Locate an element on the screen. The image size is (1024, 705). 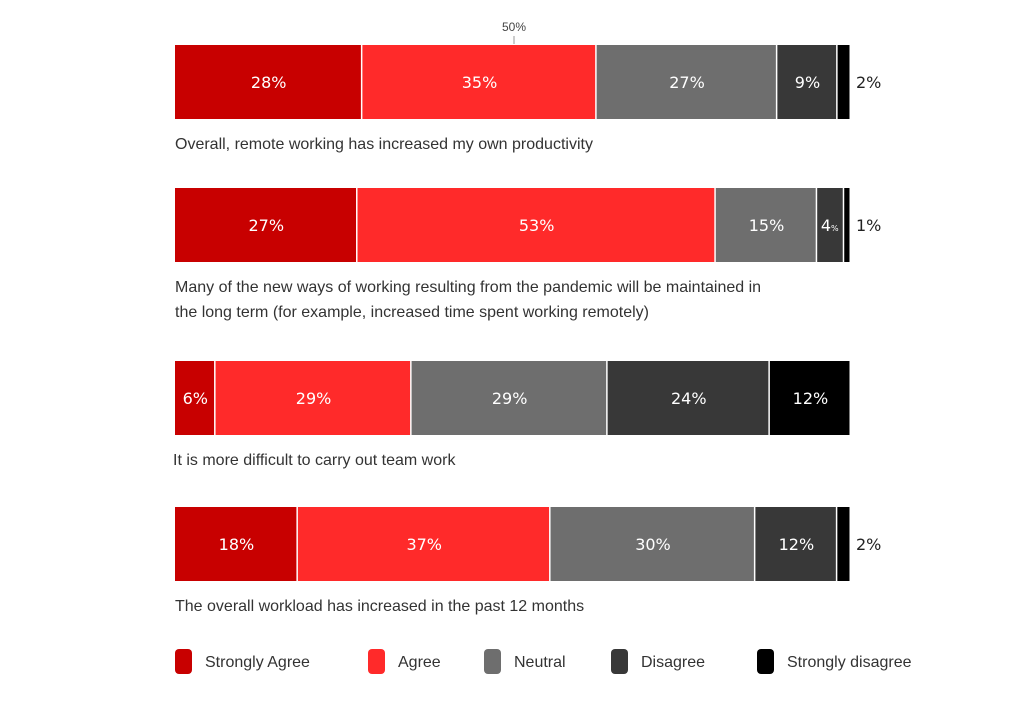
data-label: 15% is located at coordinates (767, 225).